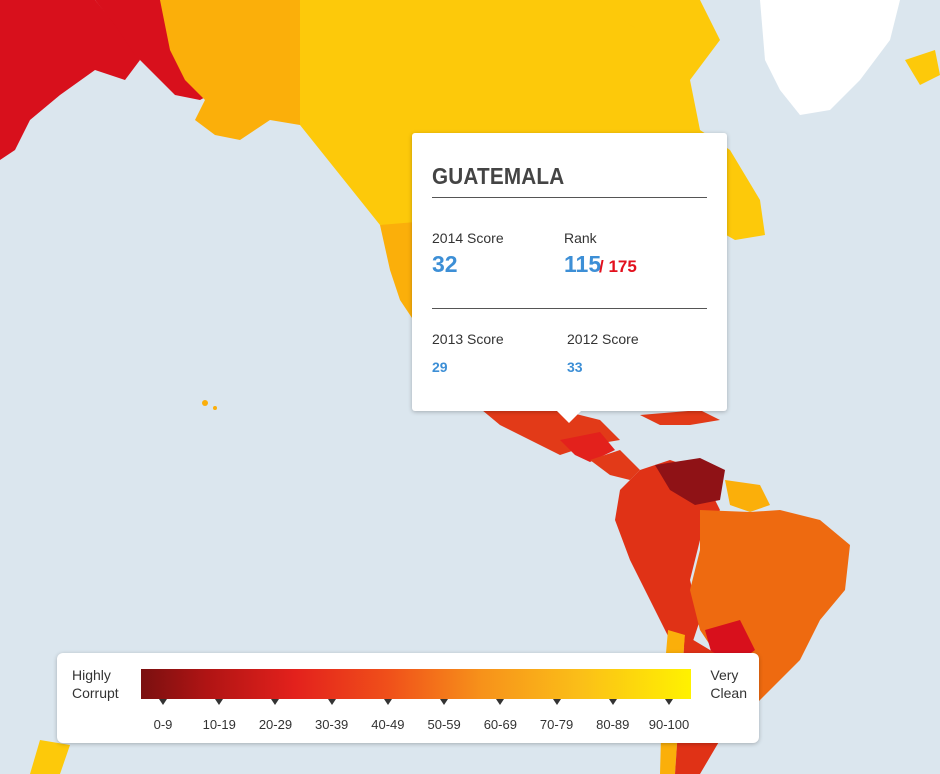  I want to click on score-2012-value: 33, so click(575, 367).